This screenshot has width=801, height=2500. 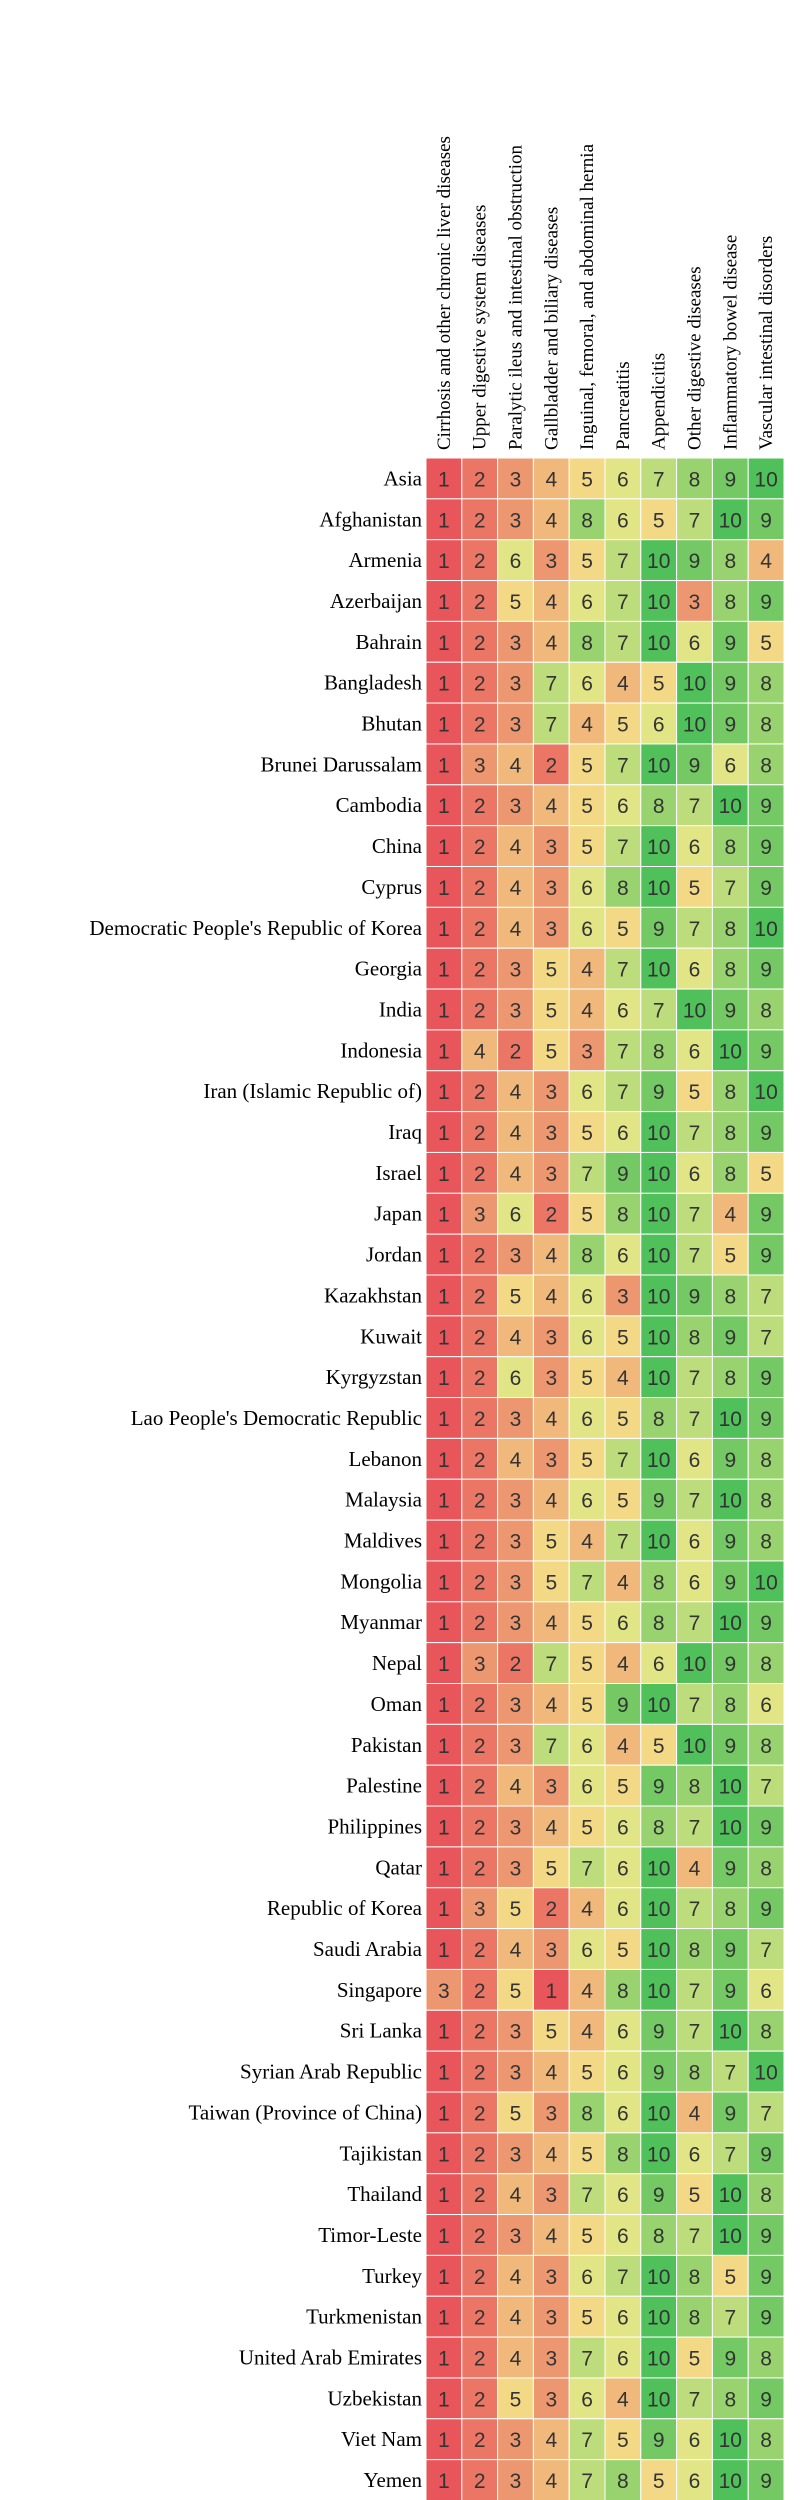 I want to click on row-label: Oman, so click(x=397, y=1704).